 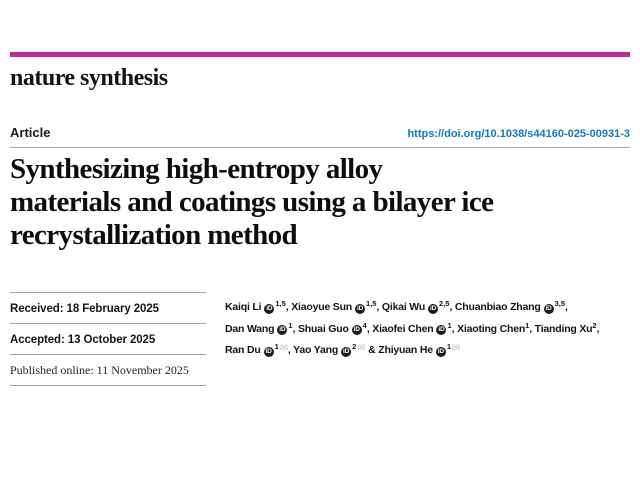 What do you see at coordinates (243, 350) in the screenshot?
I see `author-name: Ran Du` at bounding box center [243, 350].